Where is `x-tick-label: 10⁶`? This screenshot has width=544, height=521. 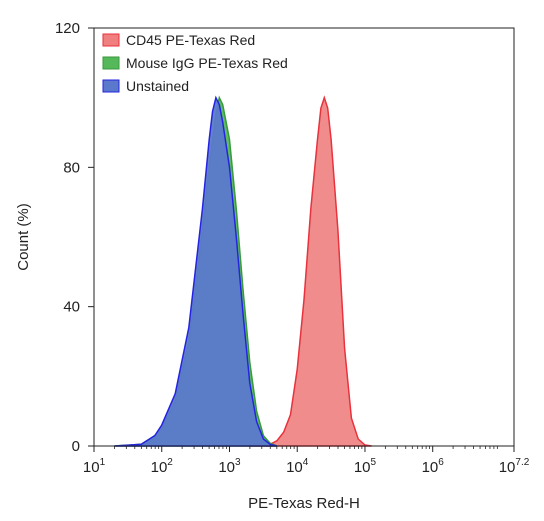
x-tick-label: 10⁶ is located at coordinates (433, 466).